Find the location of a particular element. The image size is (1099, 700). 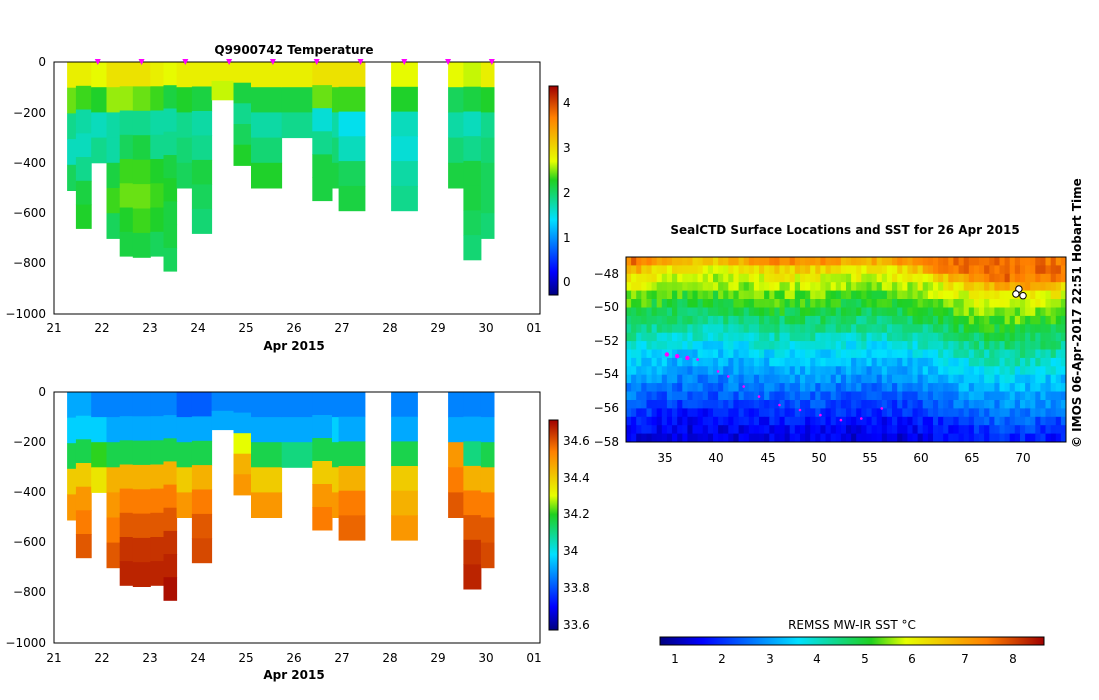

seal-track-point is located at coordinates (779, 405).